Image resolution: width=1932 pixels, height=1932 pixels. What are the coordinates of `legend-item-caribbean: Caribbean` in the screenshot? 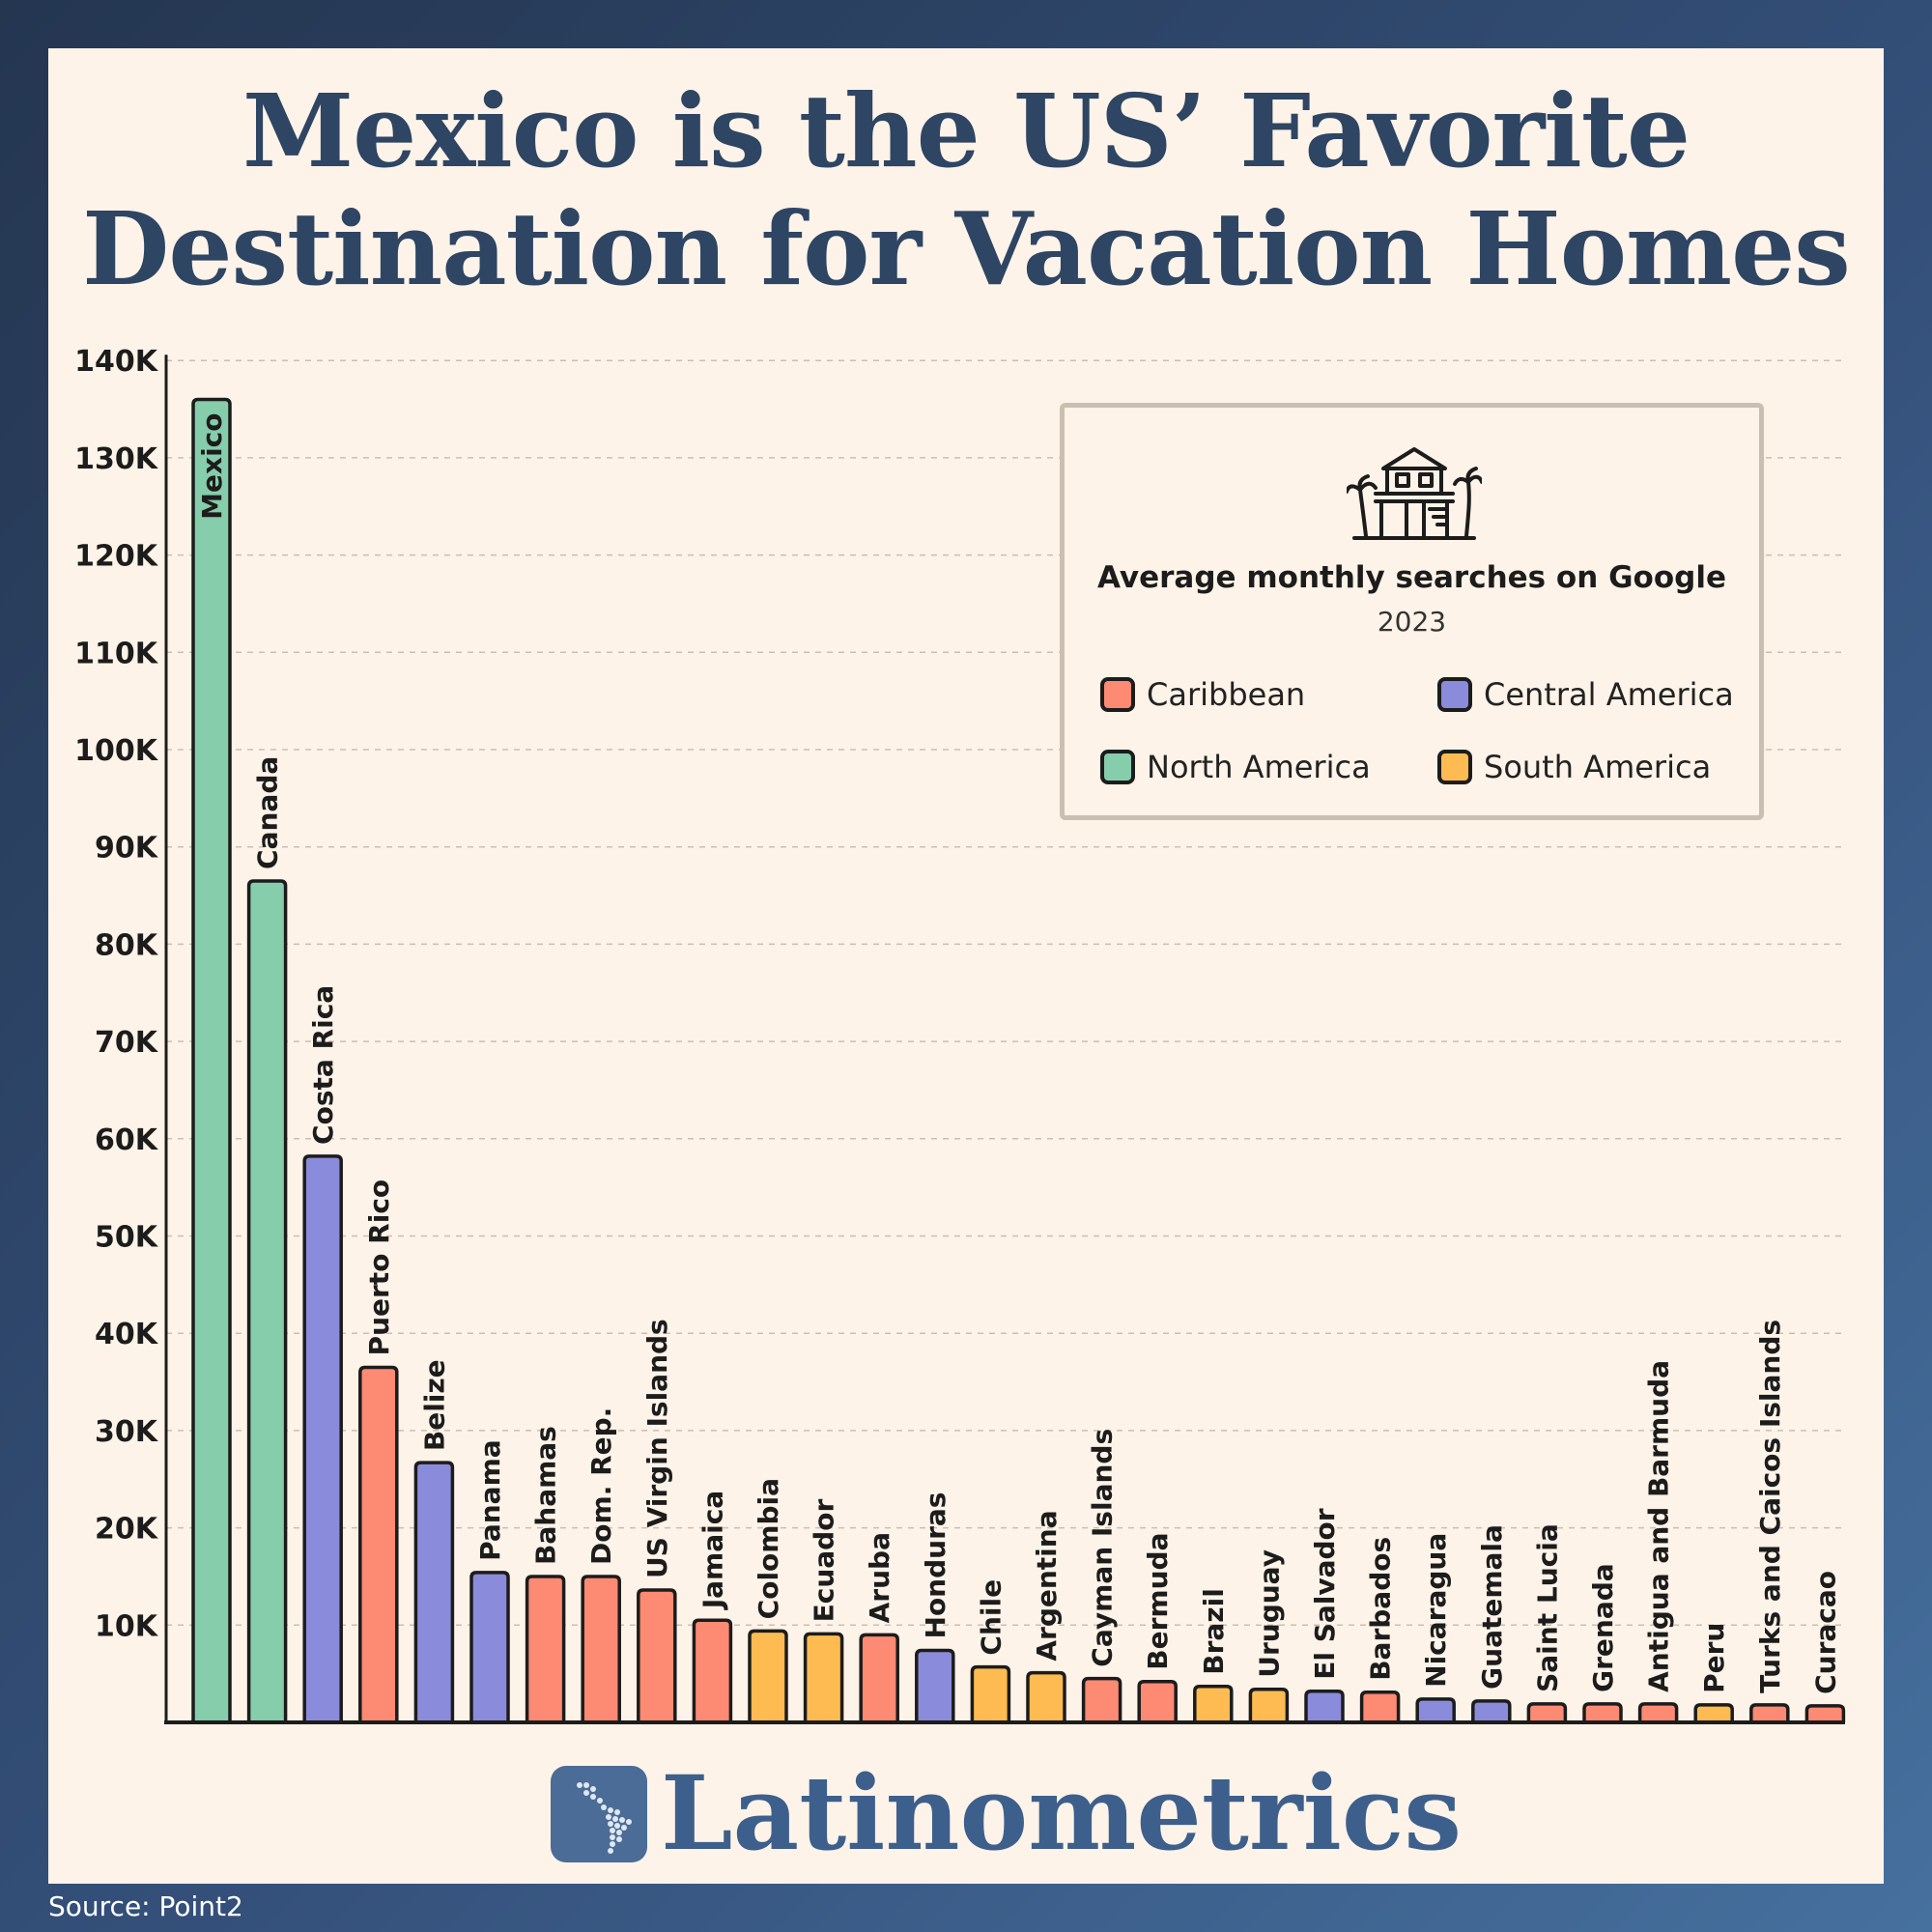 It's located at (1202, 694).